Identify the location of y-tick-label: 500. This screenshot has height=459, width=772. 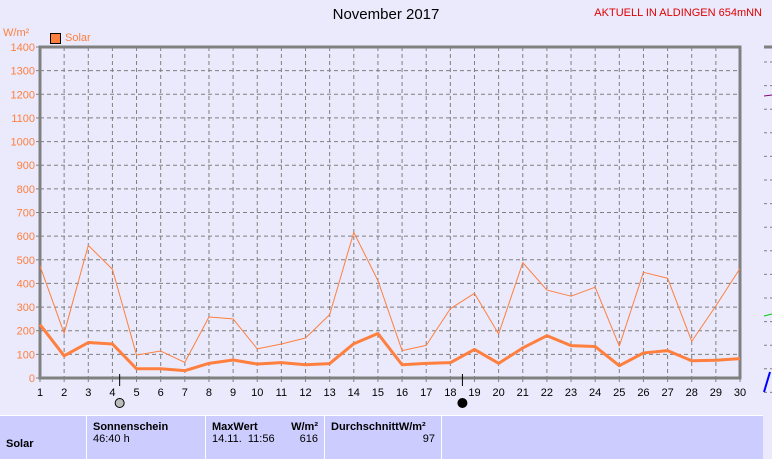
(26, 261).